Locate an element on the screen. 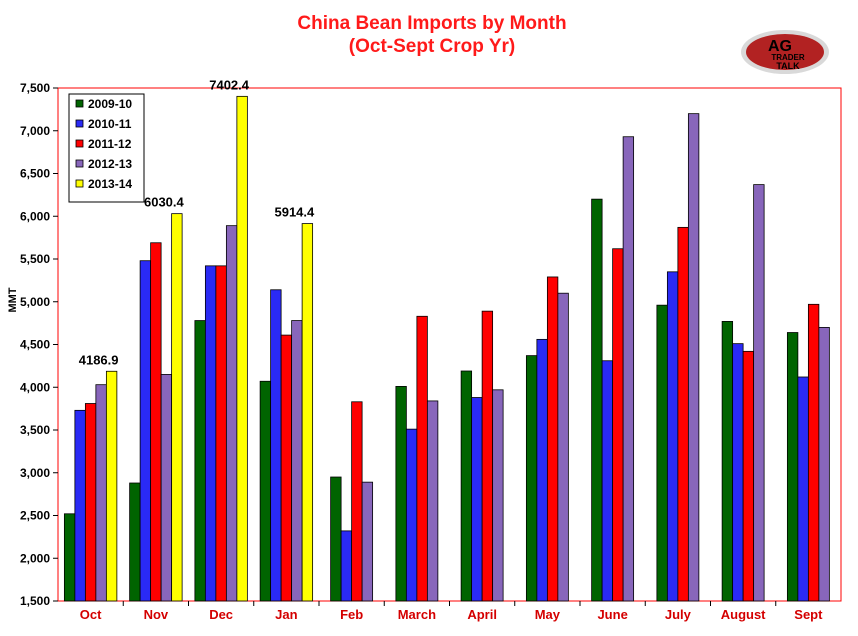 Image resolution: width=858 pixels, height=636 pixels. legend: 2009-10 2010-11 2011-12 2012-13 2013-14 is located at coordinates (106, 148).